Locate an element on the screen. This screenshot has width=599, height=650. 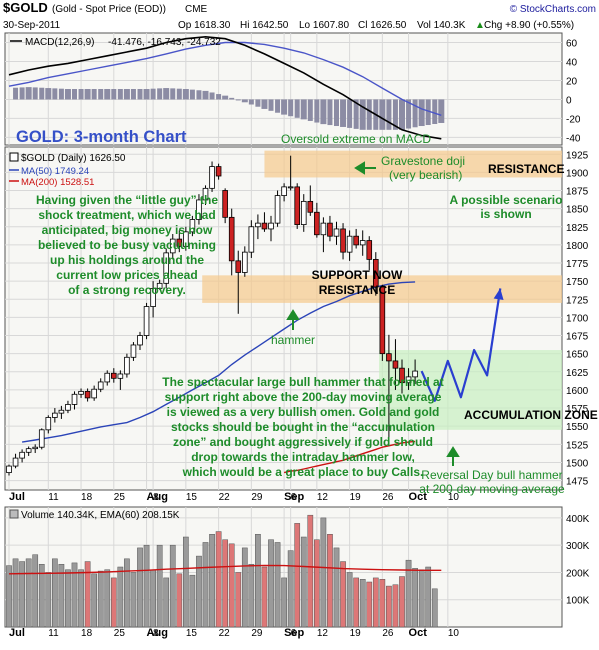
x-tick-label: Jul is located at coordinates (17, 497).